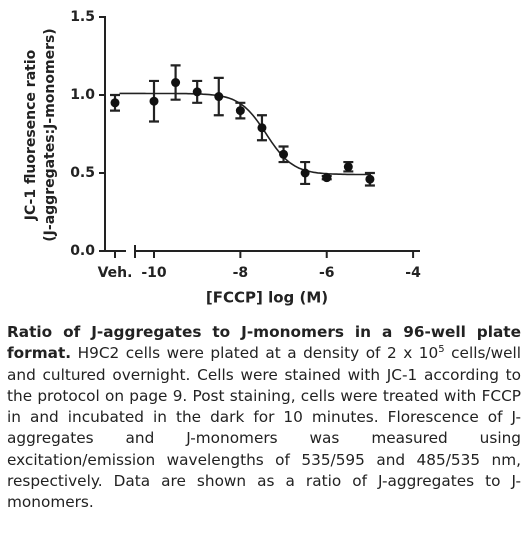  What do you see at coordinates (82, 95) in the screenshot?
I see `y-tick-label: 1.0` at bounding box center [82, 95].